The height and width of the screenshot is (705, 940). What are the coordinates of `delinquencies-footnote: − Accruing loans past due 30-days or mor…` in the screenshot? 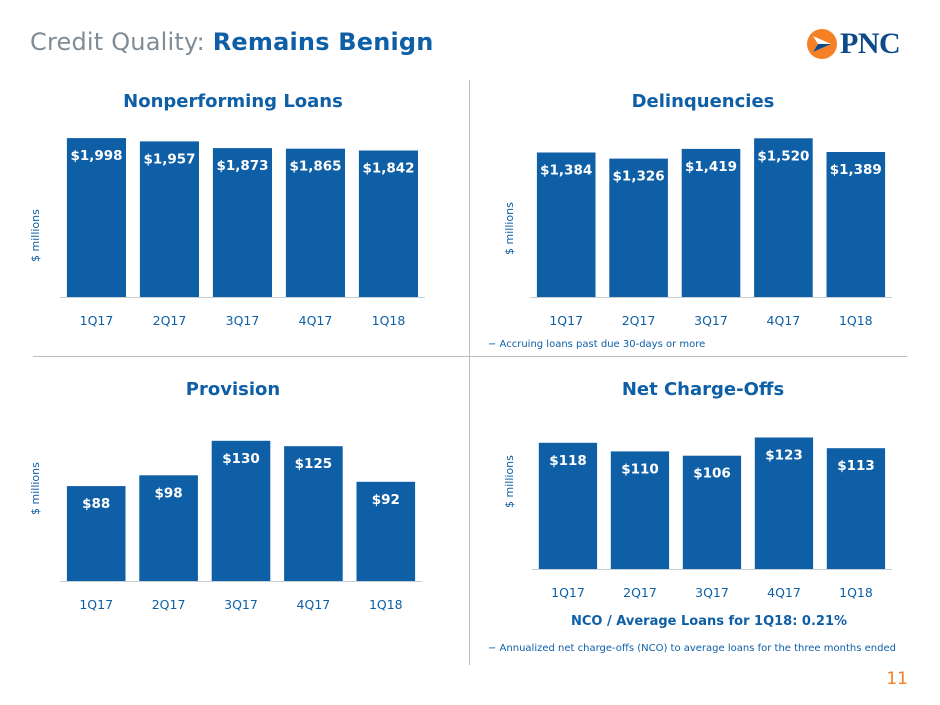 It's located at (597, 344).